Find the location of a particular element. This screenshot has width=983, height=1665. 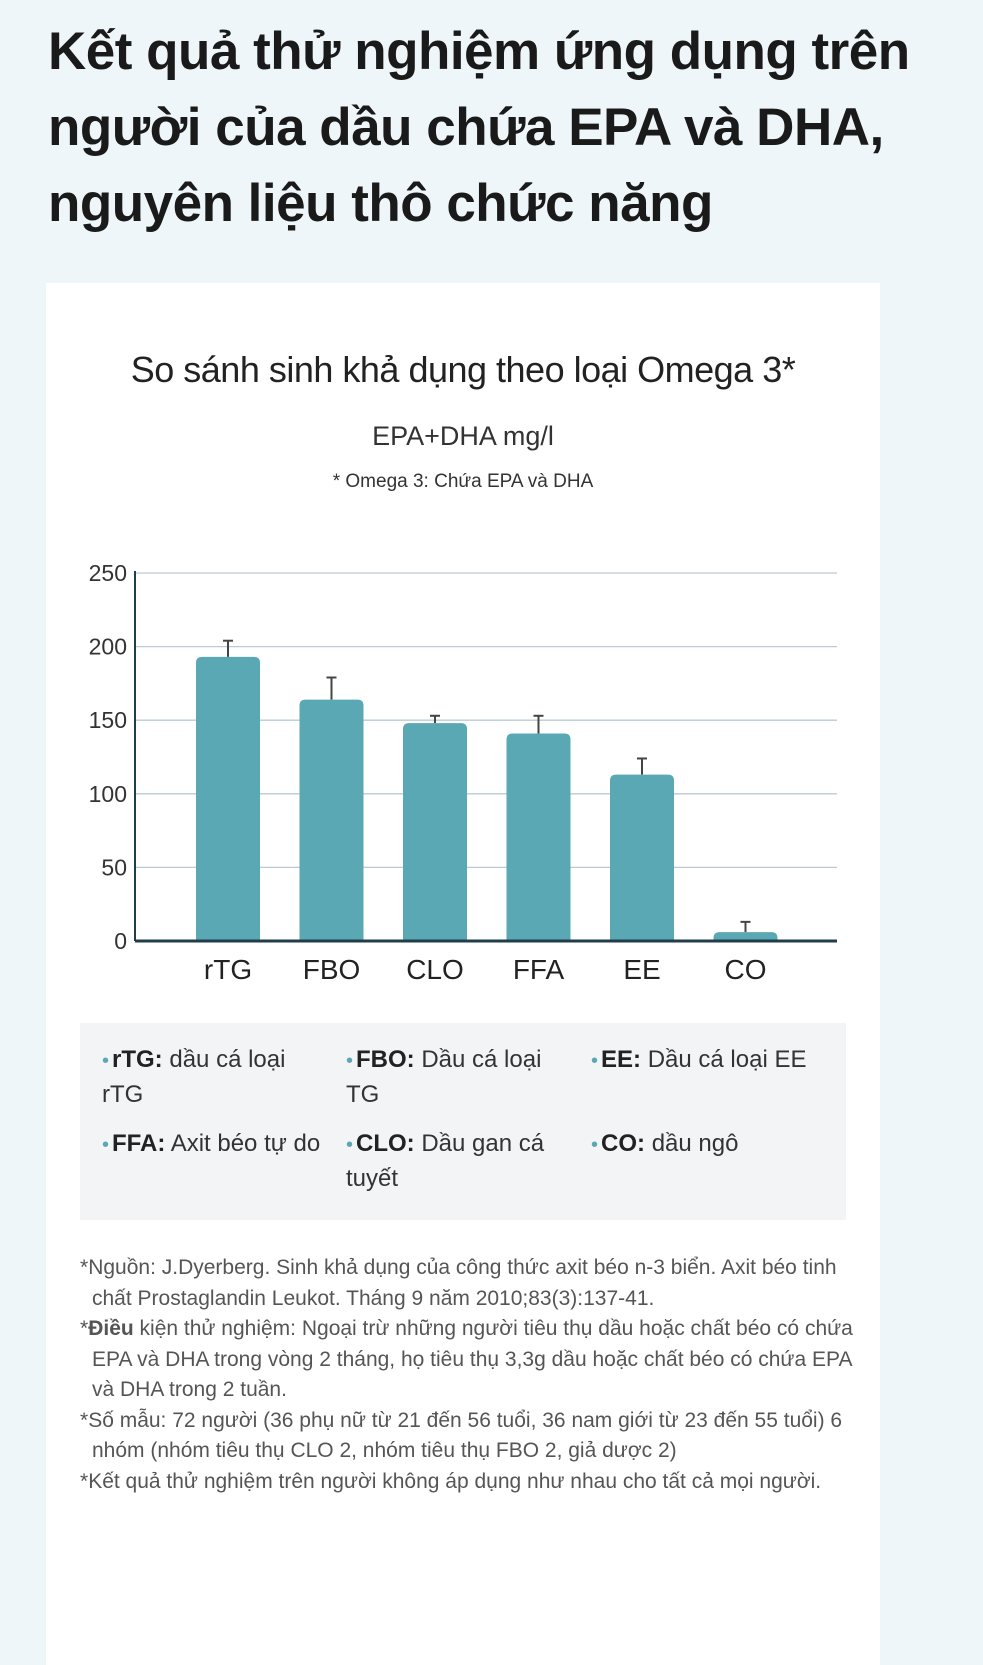

legend-item: • rTG: dầu cá loại rTG is located at coordinates (212, 1077).